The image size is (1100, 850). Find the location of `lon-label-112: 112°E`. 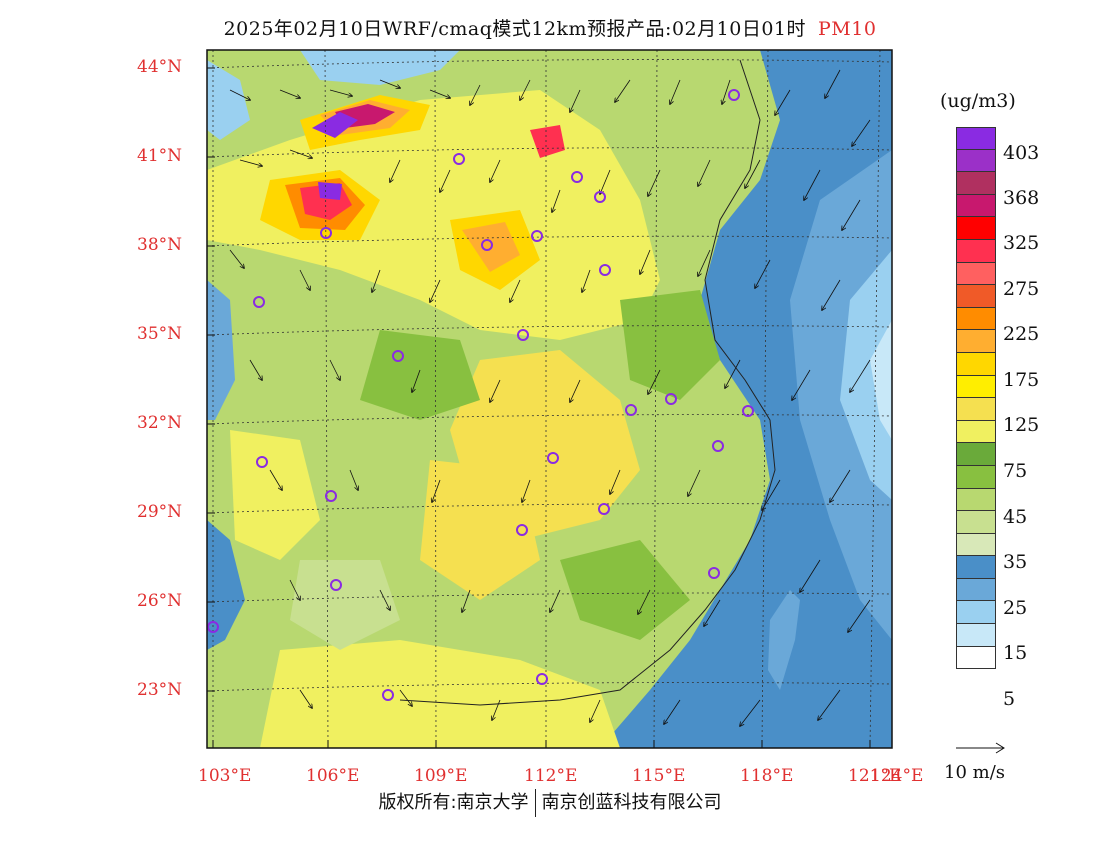

lon-label-112: 112°E is located at coordinates (551, 776).